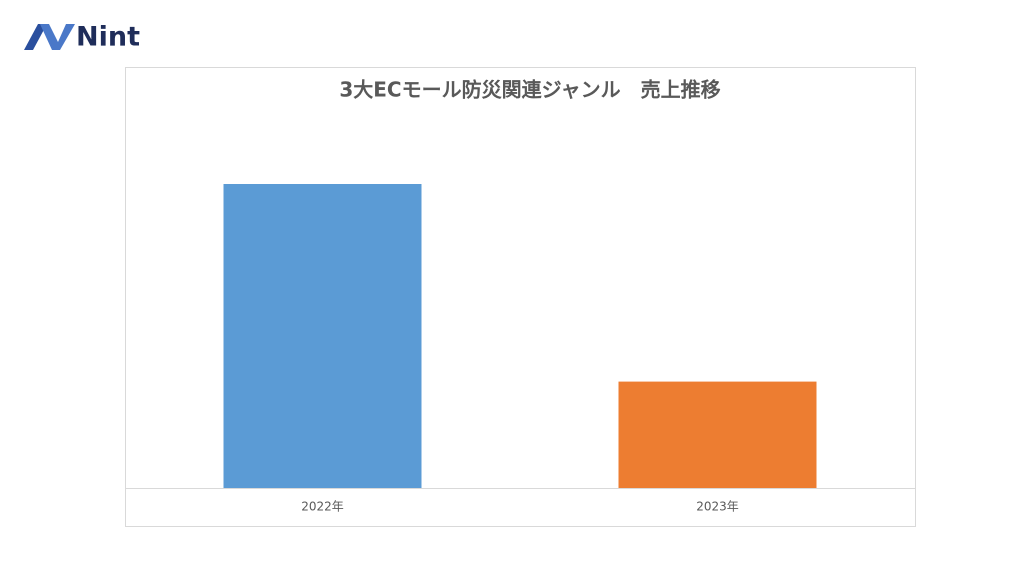 Image resolution: width=1024 pixels, height=580 pixels. I want to click on logo-text: Nint, so click(108, 37).